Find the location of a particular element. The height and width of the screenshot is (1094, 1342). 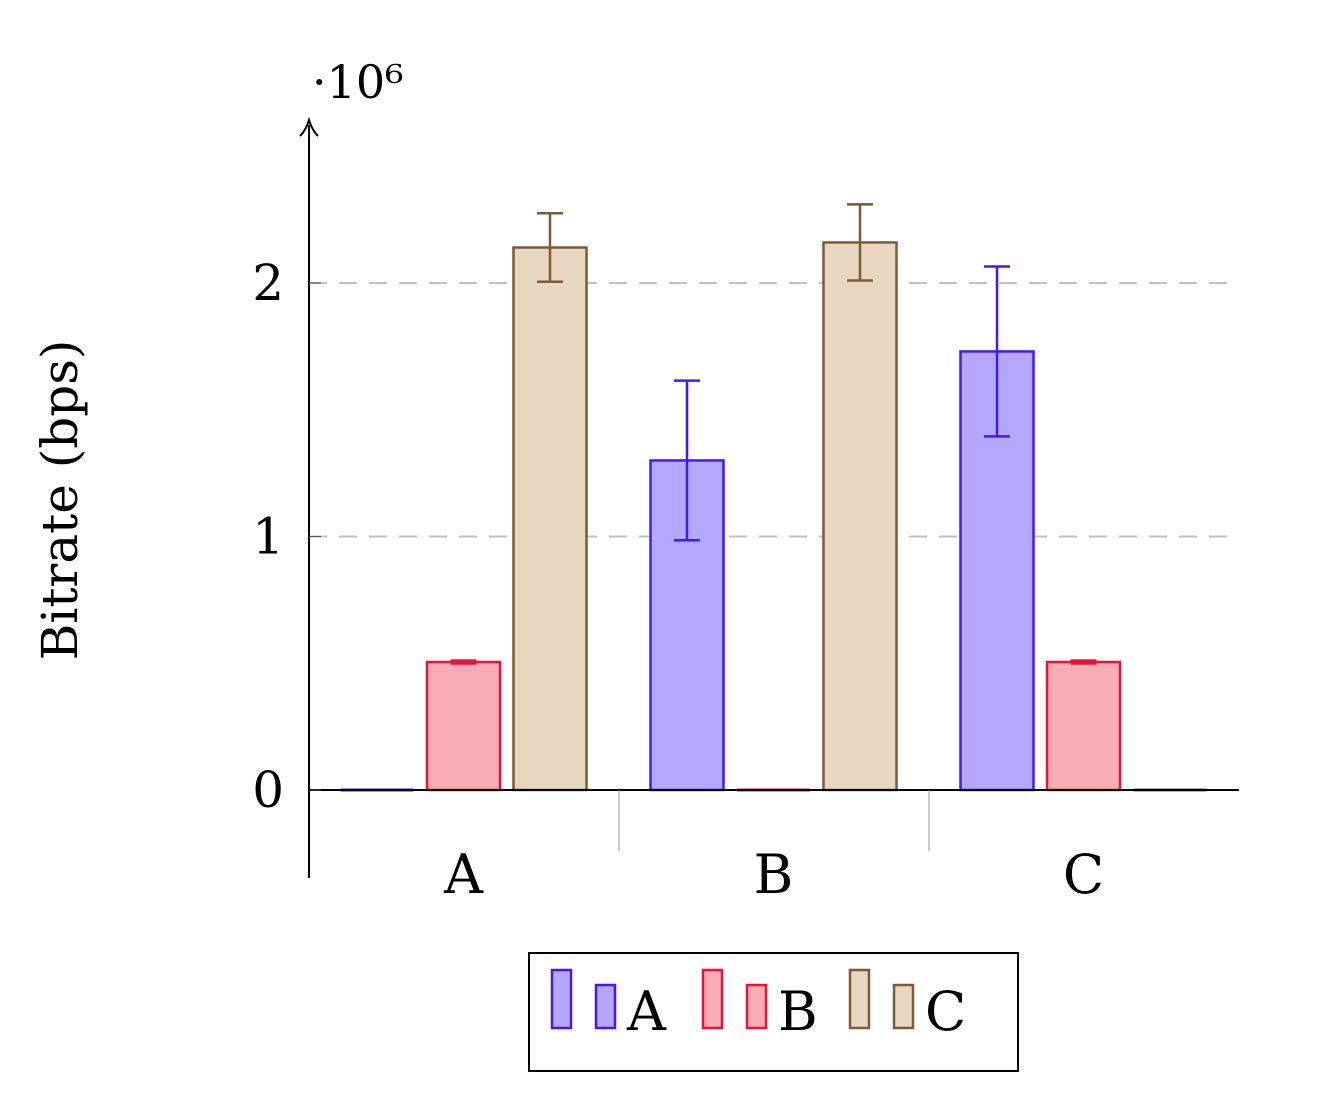

legend: A B C is located at coordinates (773, 1012).